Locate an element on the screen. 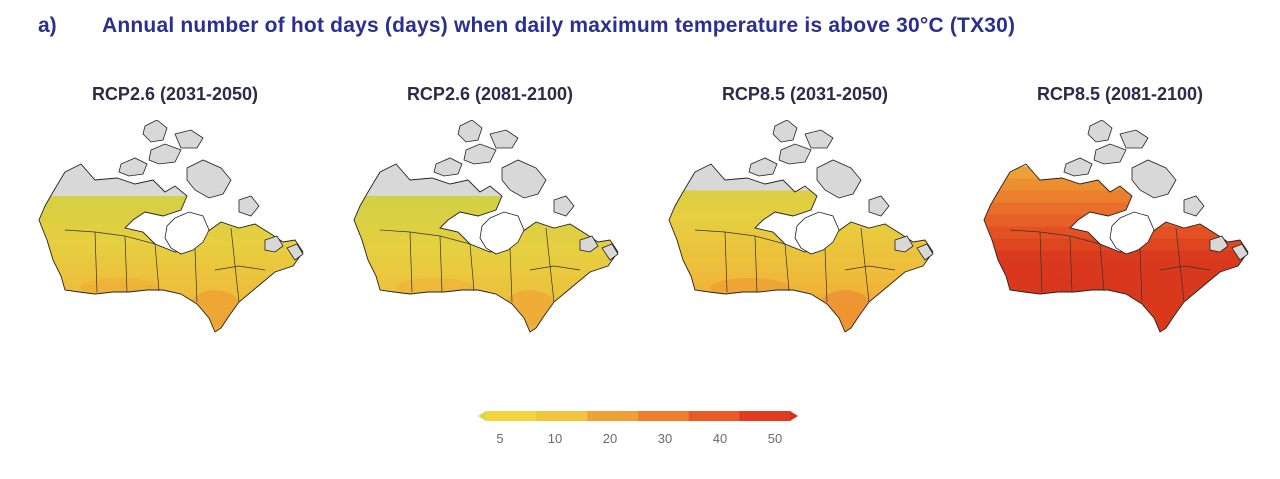 This screenshot has height=479, width=1280. legend-tick: 5 is located at coordinates (500, 438).